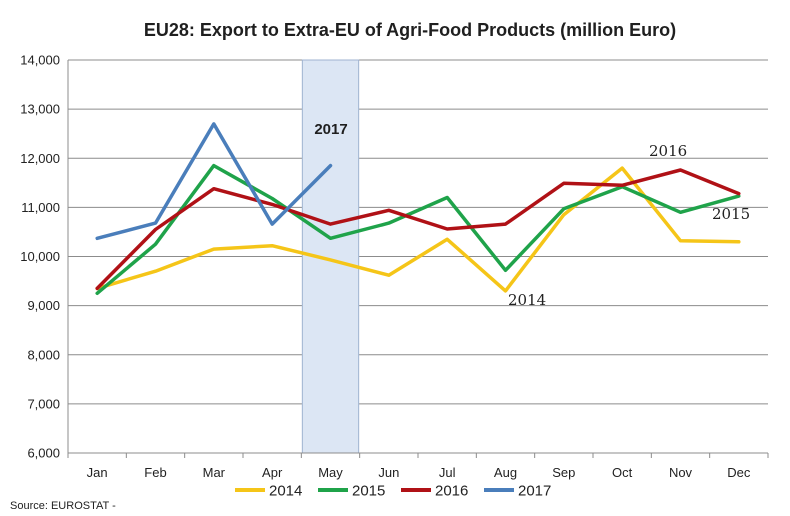  What do you see at coordinates (40, 109) in the screenshot?
I see `y-tick-label: 13,000` at bounding box center [40, 109].